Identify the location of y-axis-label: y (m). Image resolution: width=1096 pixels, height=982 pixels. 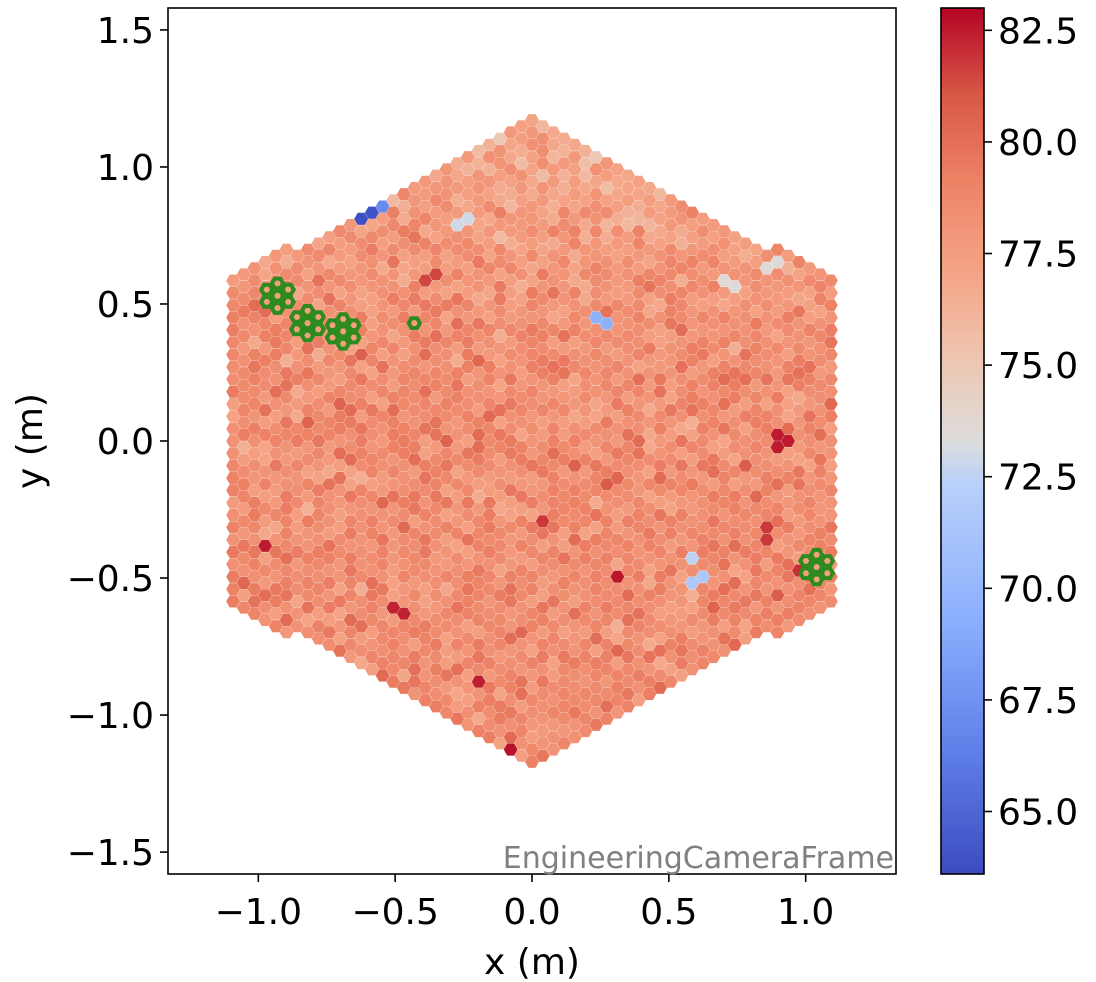
(30, 441).